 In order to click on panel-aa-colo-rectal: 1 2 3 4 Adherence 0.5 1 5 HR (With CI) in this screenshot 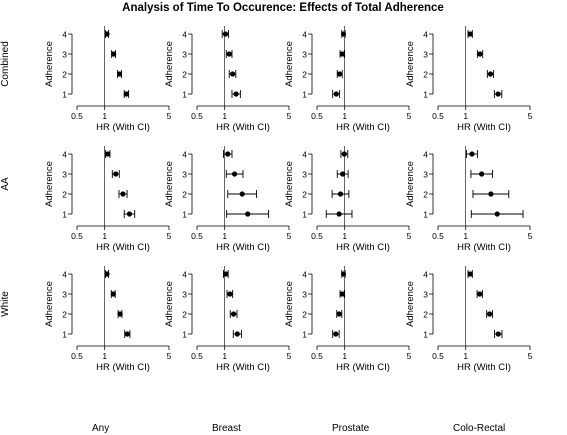, I will do `click(469, 199)`.